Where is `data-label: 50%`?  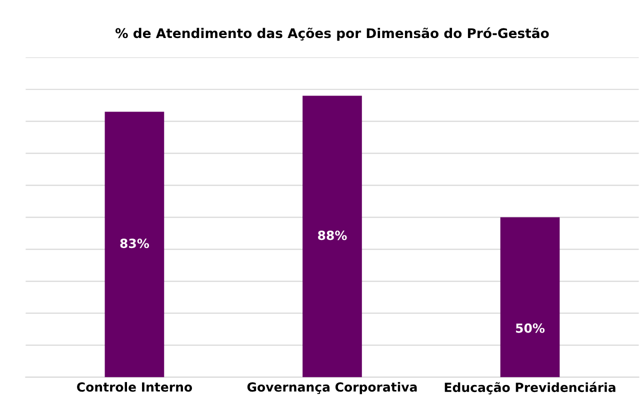 data-label: 50% is located at coordinates (530, 328).